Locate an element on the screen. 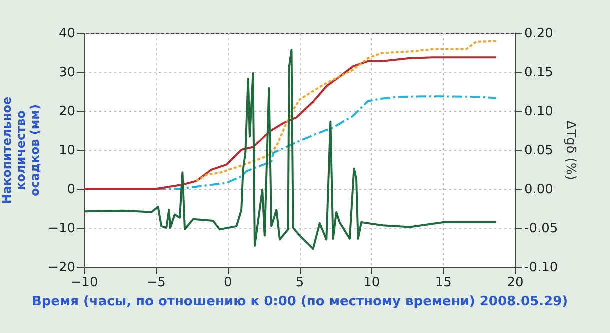 The height and width of the screenshot is (333, 610). y-tick-label: 10 is located at coordinates (67, 151).